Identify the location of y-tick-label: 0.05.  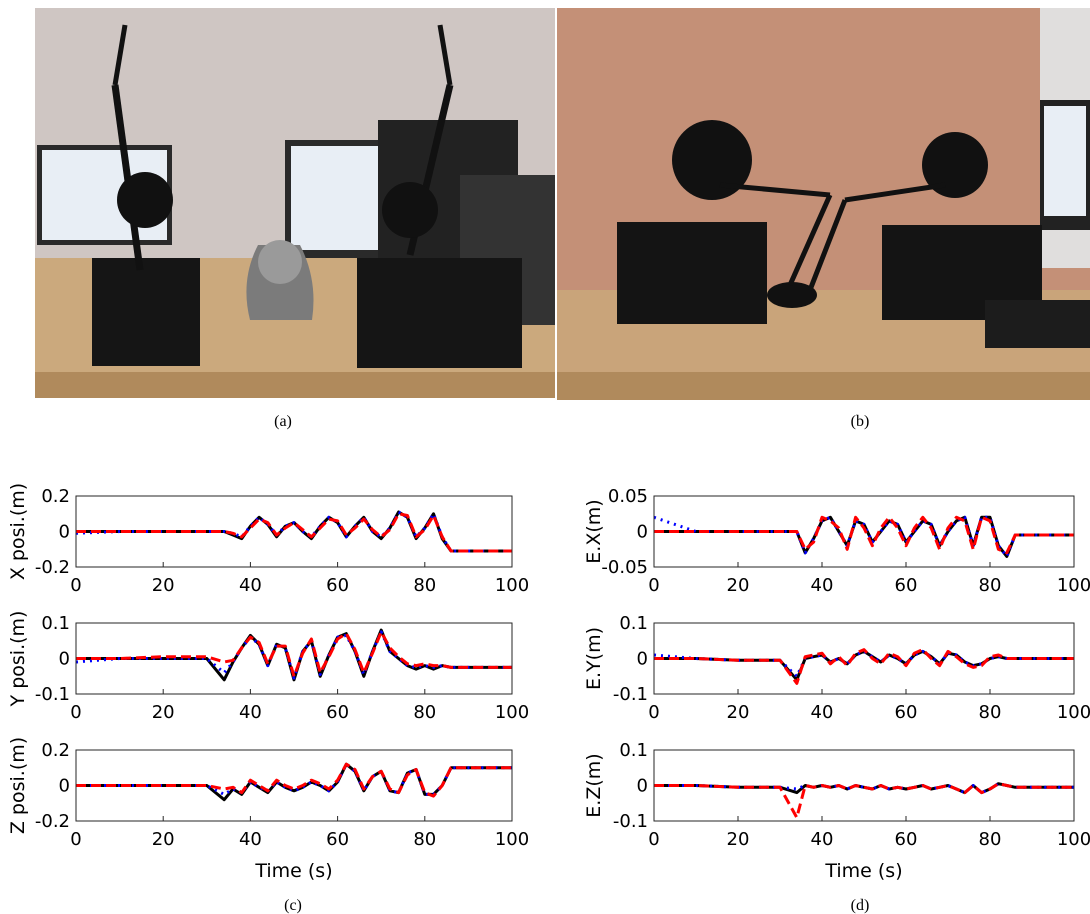
(628, 496).